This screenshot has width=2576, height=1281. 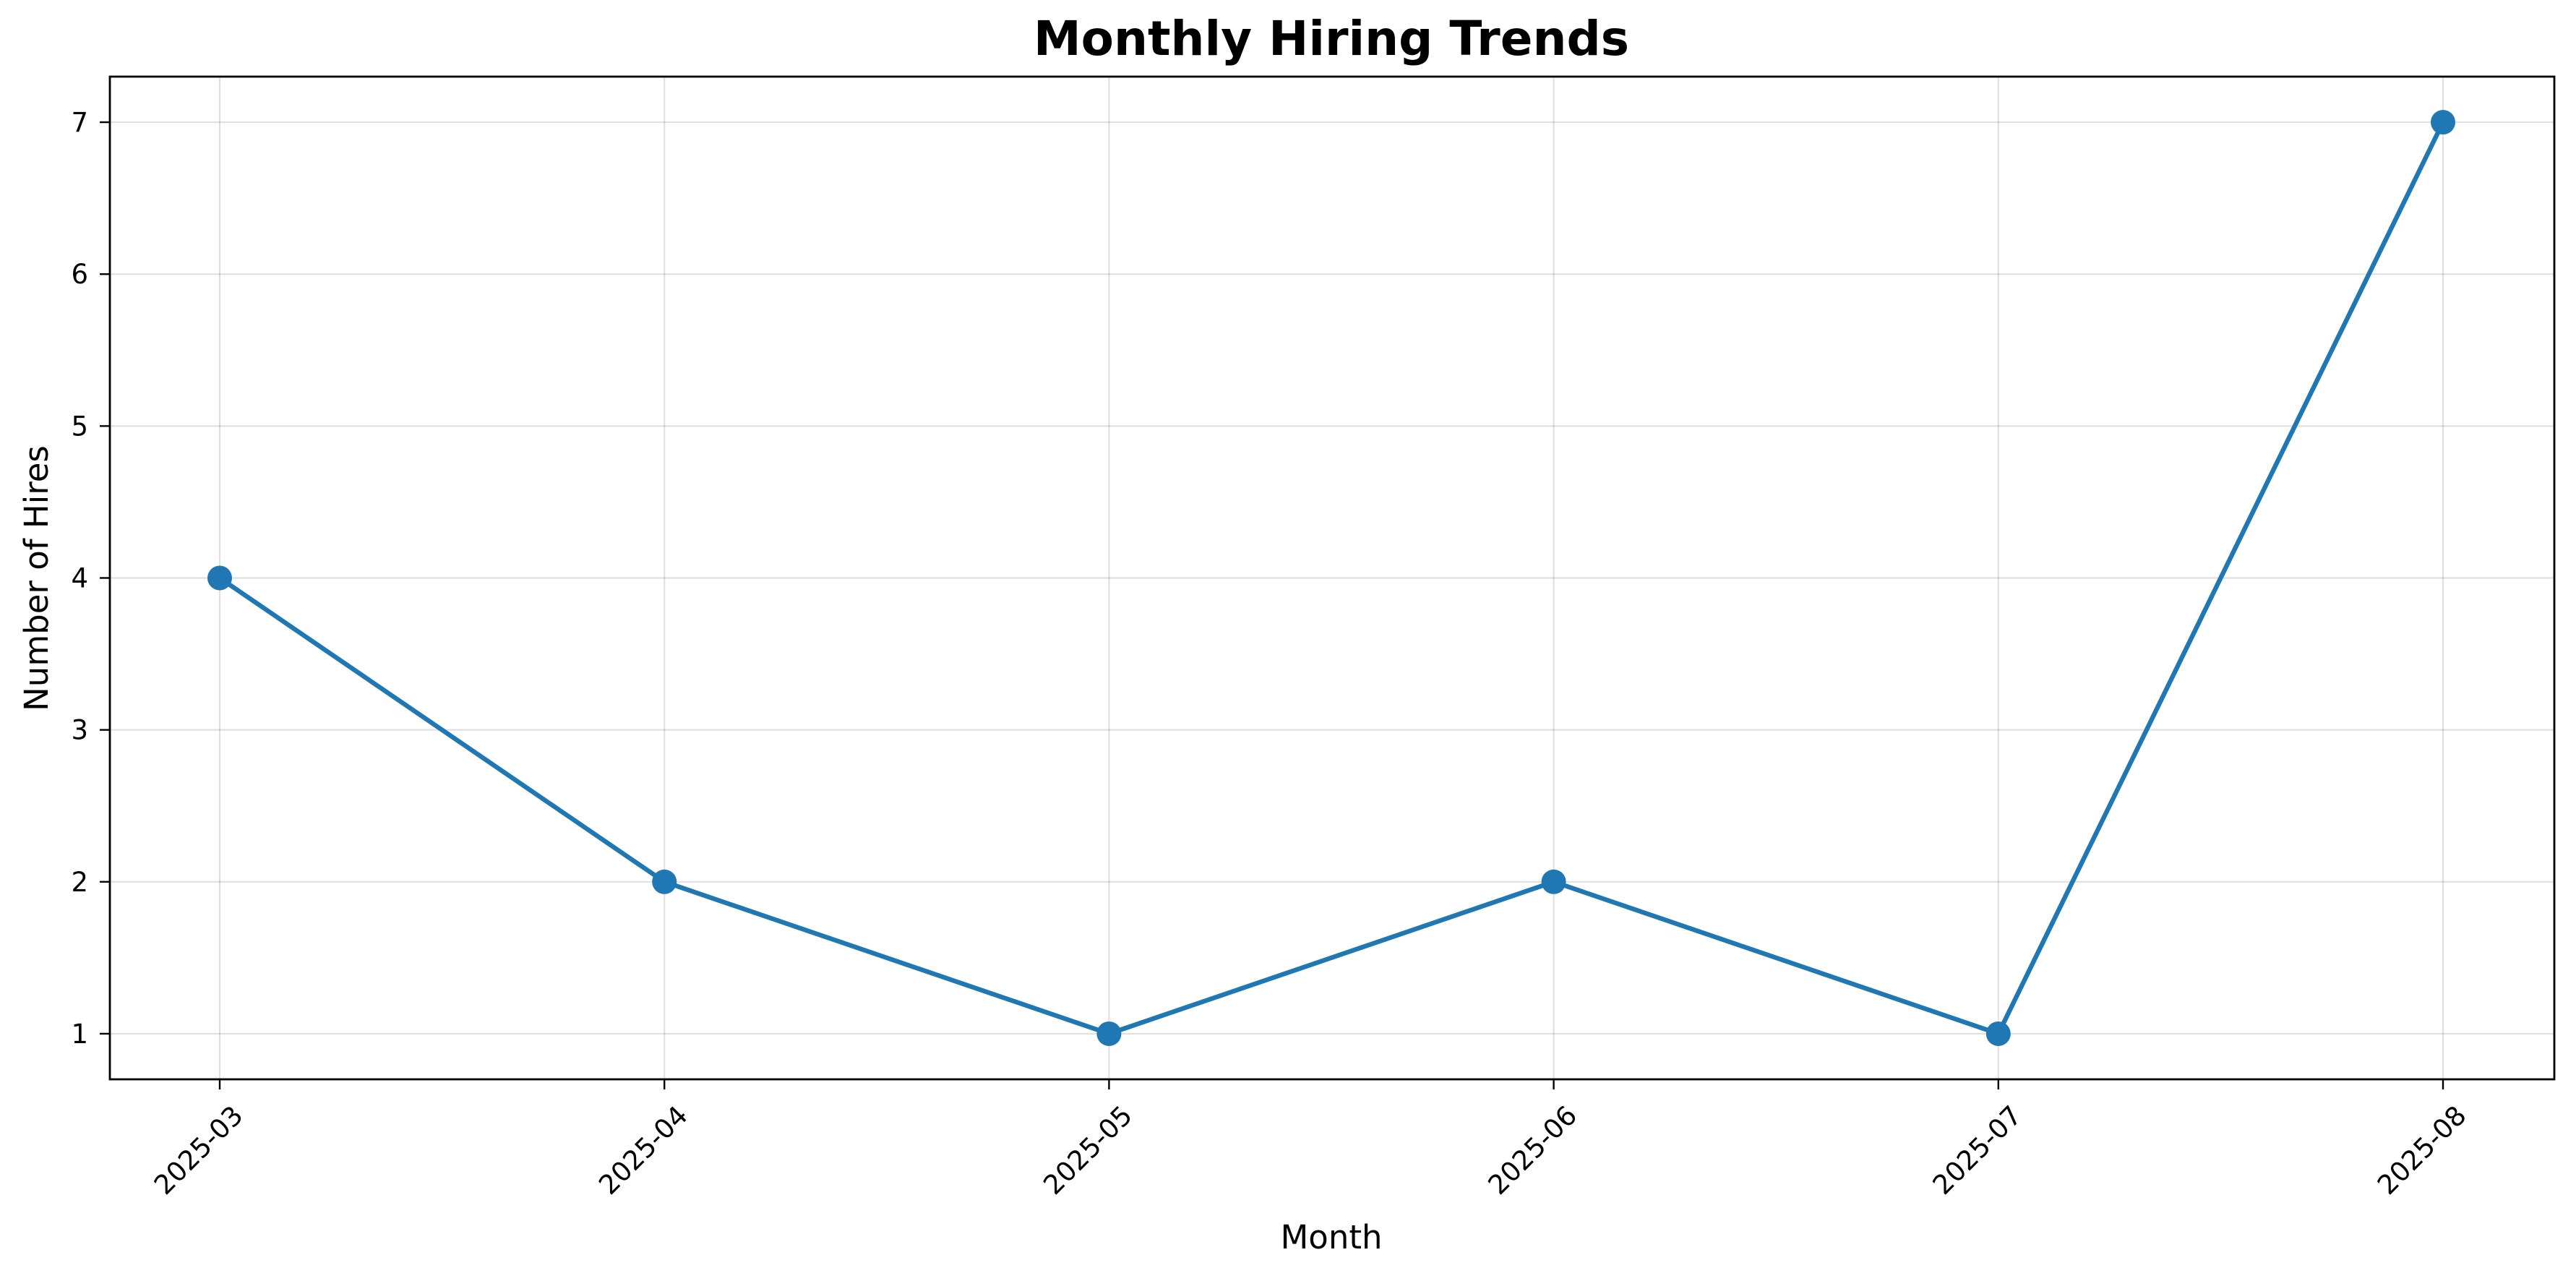 What do you see at coordinates (80, 1034) in the screenshot?
I see `y-tick-label: 1` at bounding box center [80, 1034].